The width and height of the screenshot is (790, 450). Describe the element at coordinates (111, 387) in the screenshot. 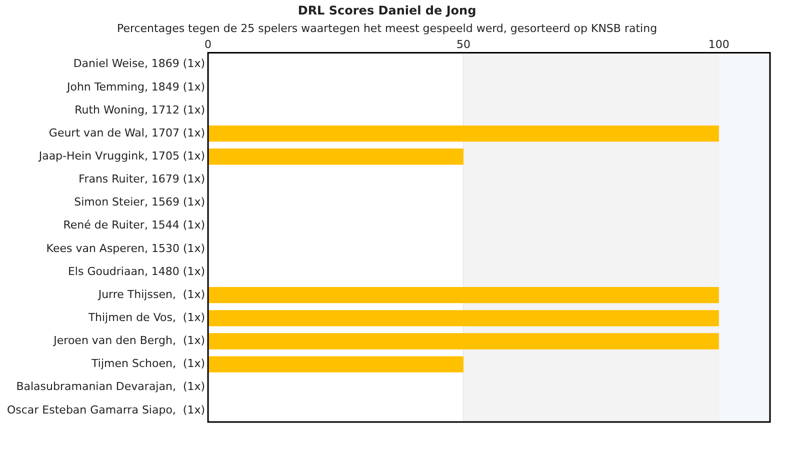

I see `y-tick-label: Balasubramanian Devarajan, (1x)` at that location.